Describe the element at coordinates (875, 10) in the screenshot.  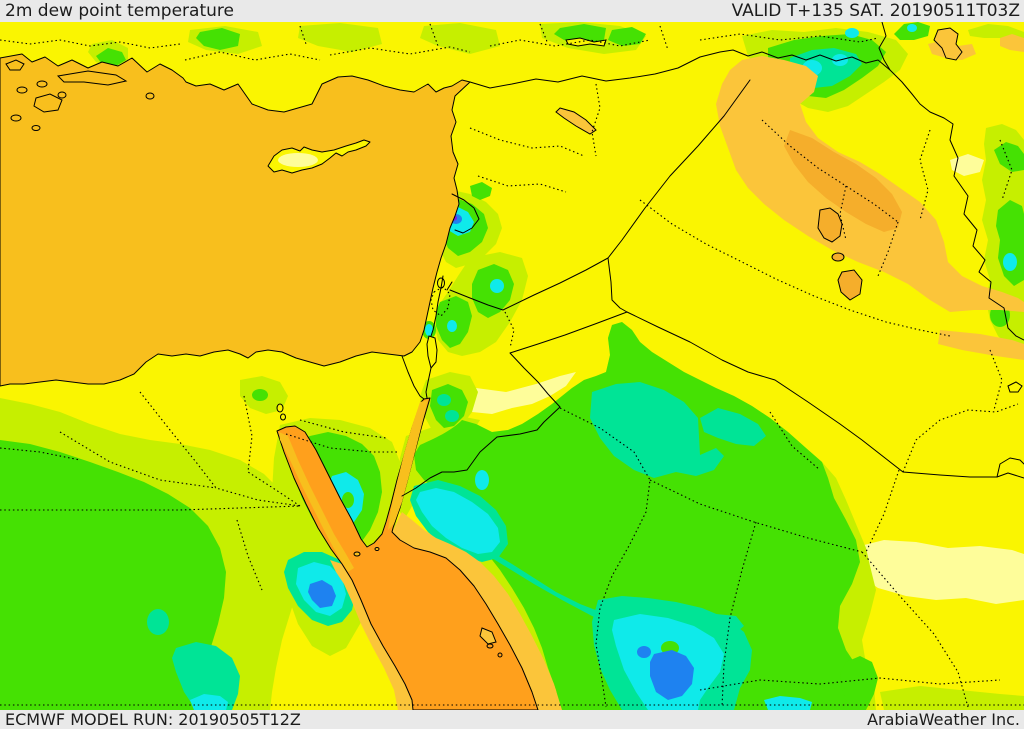
I see `valid-time-label: VALID T+135 SAT. 20190511T03Z` at that location.